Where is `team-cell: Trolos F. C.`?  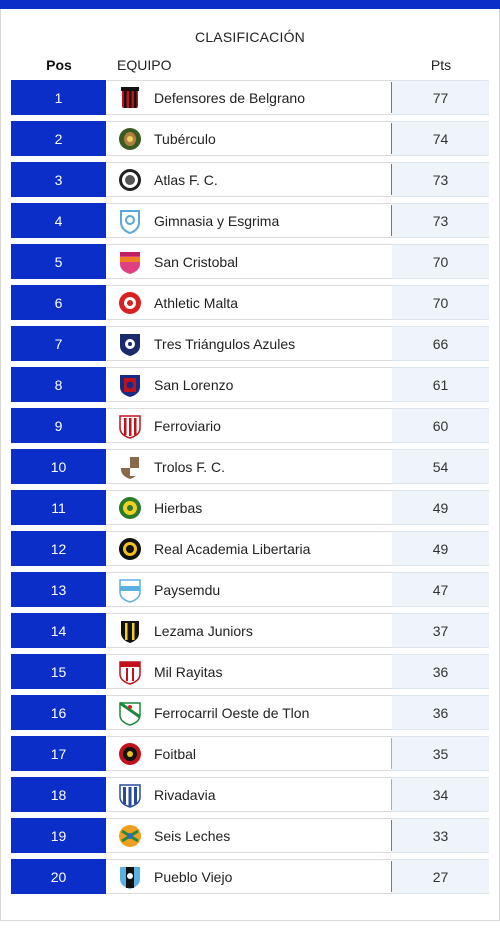 team-cell: Trolos F. C. is located at coordinates (249, 466).